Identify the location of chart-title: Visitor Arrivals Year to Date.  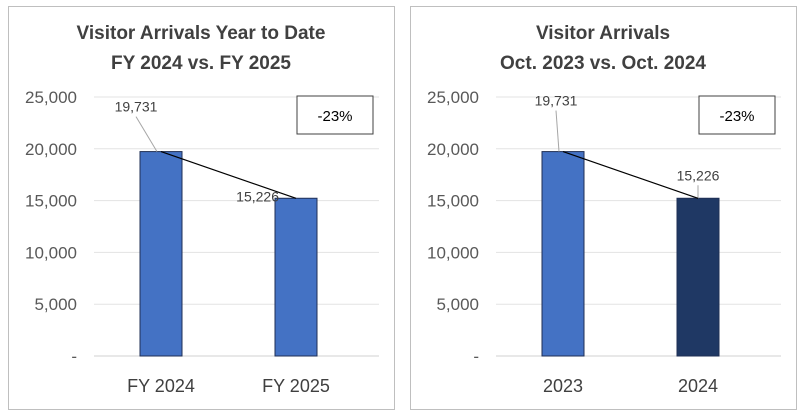
(201, 33).